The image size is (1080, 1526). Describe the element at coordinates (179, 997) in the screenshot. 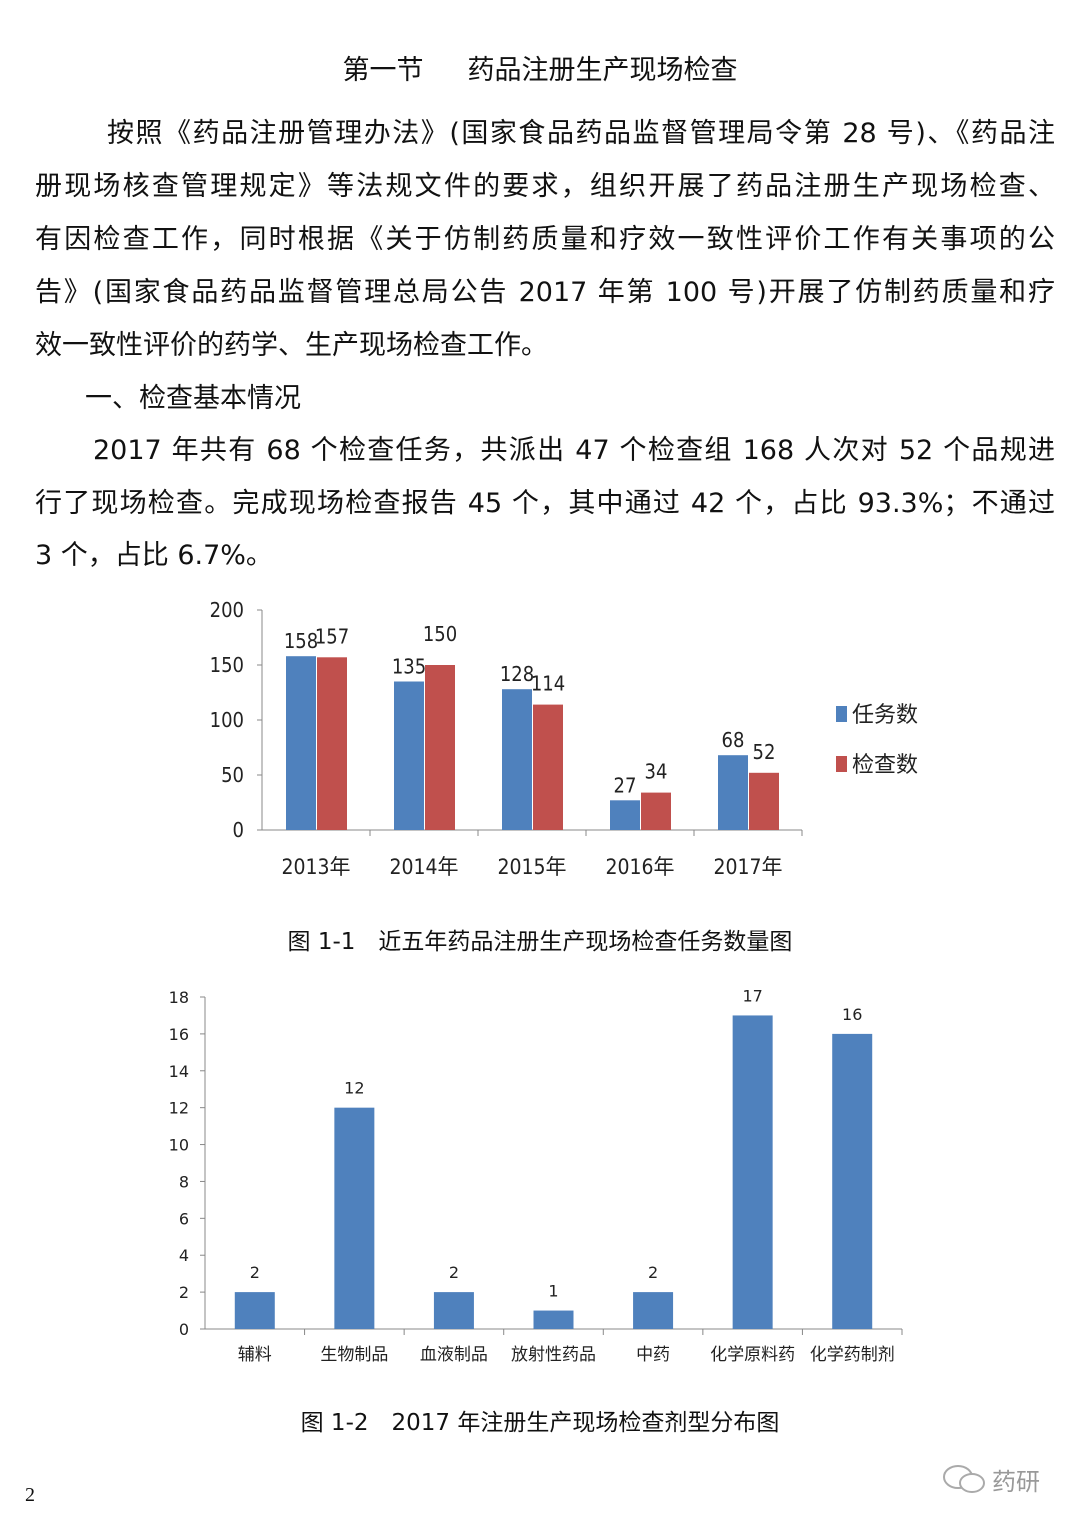

I see `y-tick-label: 18` at that location.